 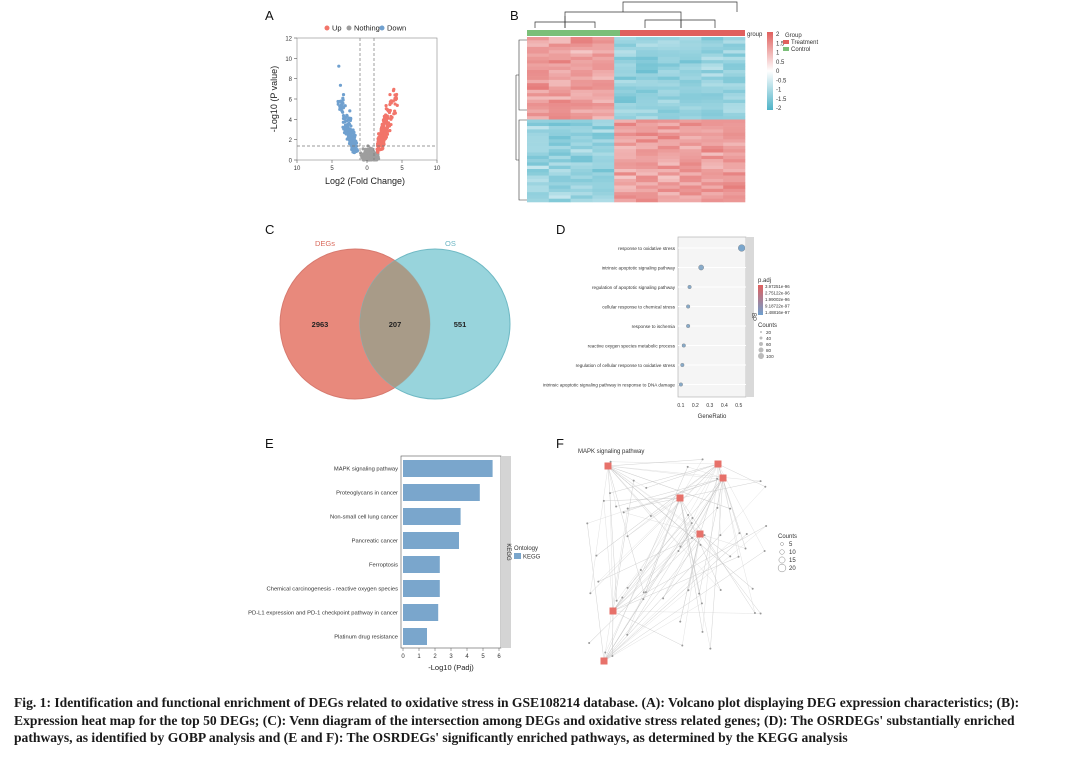 What do you see at coordinates (791, 545) in the screenshot?
I see `network-counts-label: 5` at bounding box center [791, 545].